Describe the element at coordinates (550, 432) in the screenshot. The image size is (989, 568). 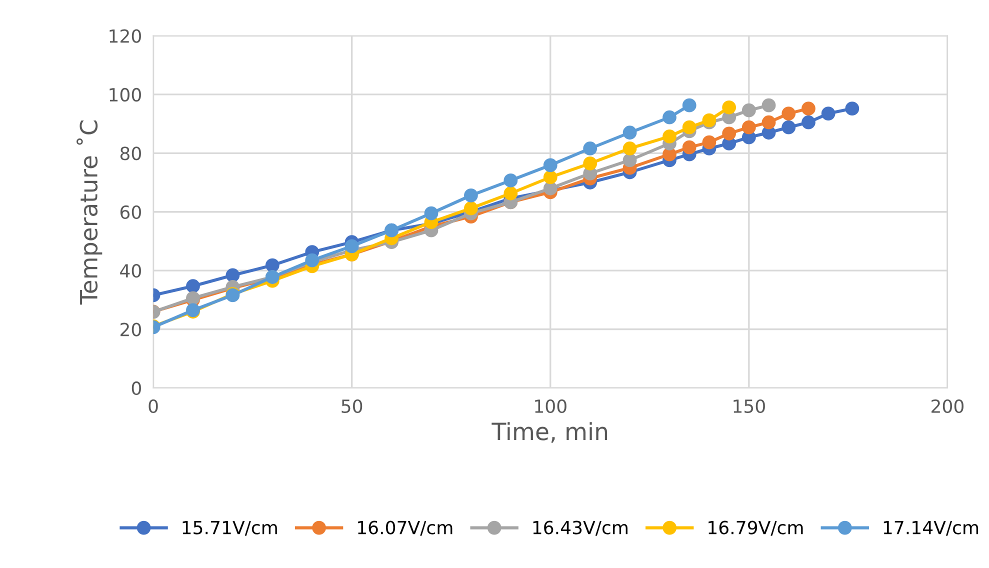
I see `x-axis-title: Time, min` at that location.